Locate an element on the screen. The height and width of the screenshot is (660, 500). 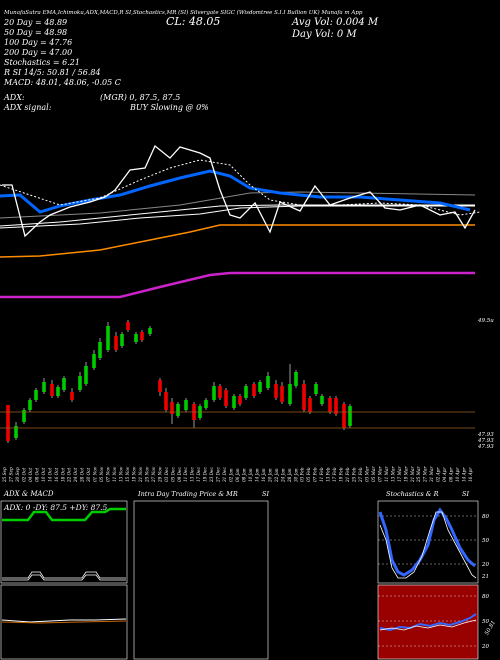
date-tick-label: 05 Mar is located at coordinates (373, 474).